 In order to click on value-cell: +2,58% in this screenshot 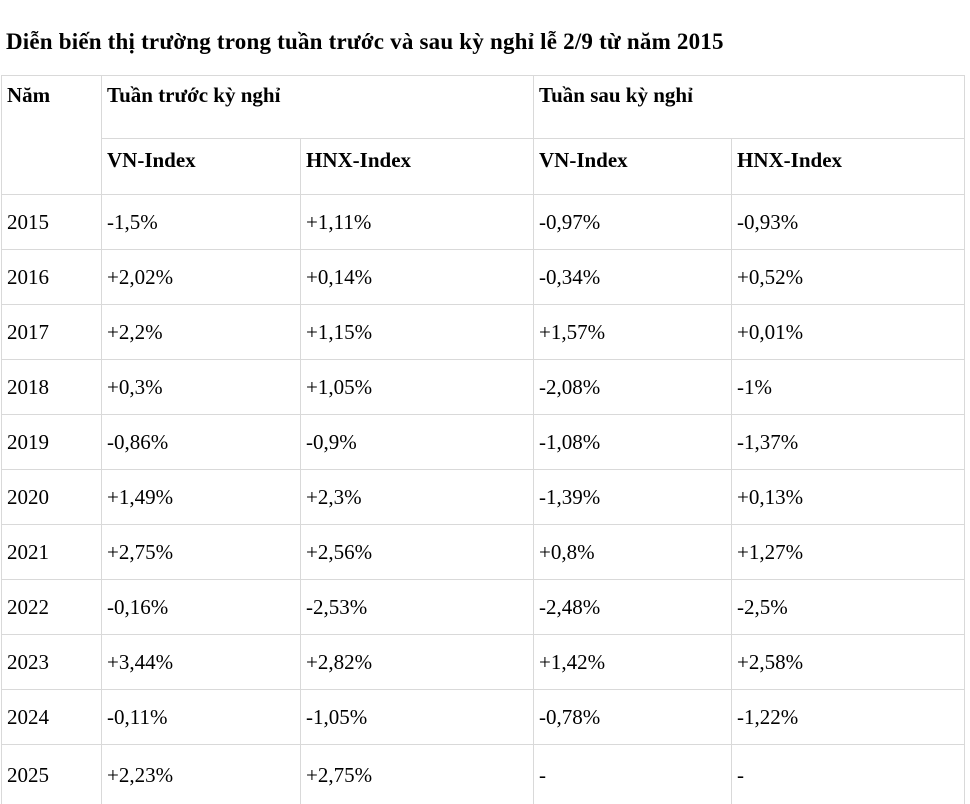, I will do `click(848, 662)`.